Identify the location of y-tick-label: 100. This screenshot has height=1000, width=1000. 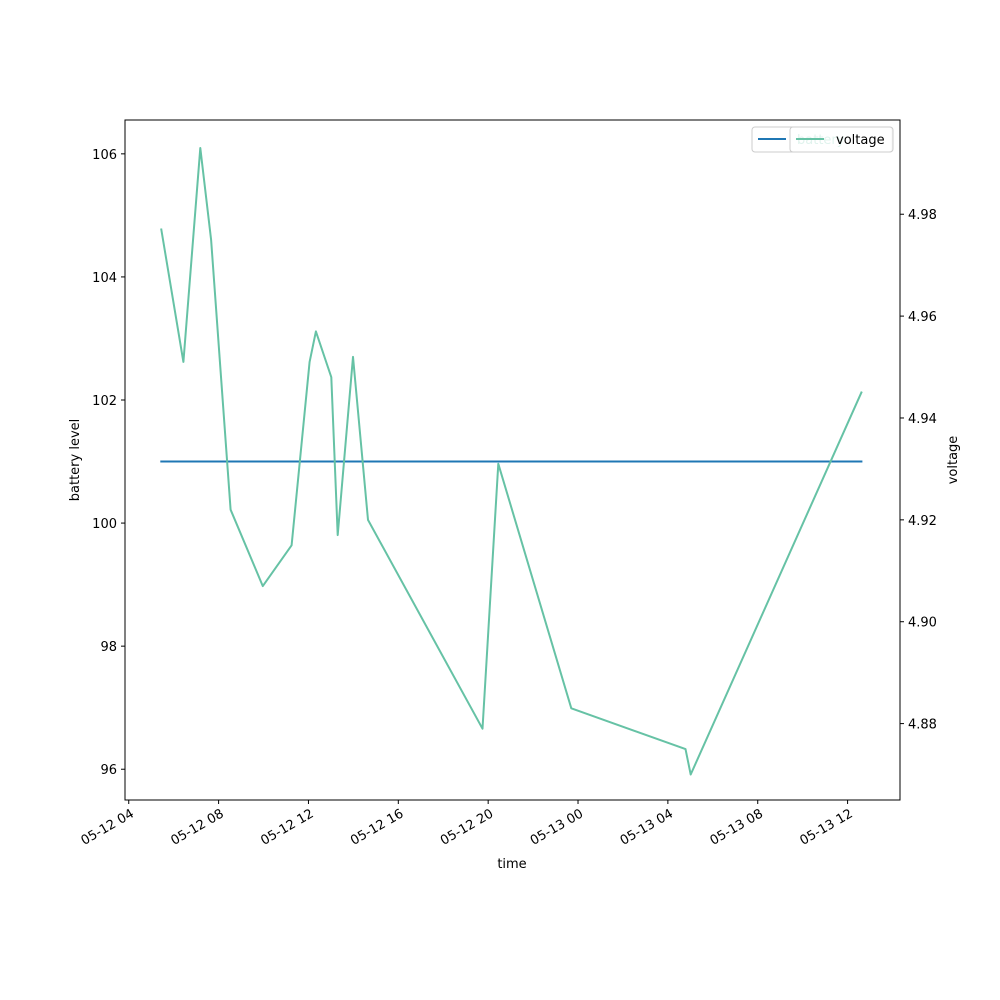
(104, 524).